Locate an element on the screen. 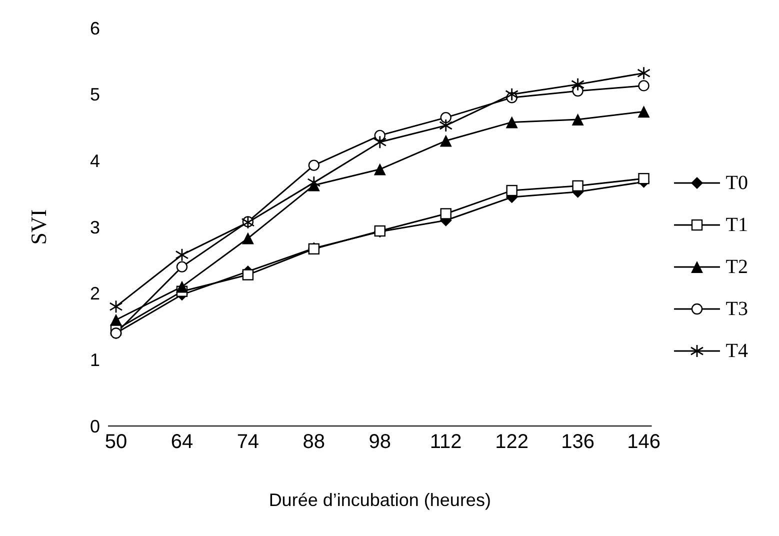 This screenshot has width=779, height=536. y-tick-label: 6 is located at coordinates (95, 28).